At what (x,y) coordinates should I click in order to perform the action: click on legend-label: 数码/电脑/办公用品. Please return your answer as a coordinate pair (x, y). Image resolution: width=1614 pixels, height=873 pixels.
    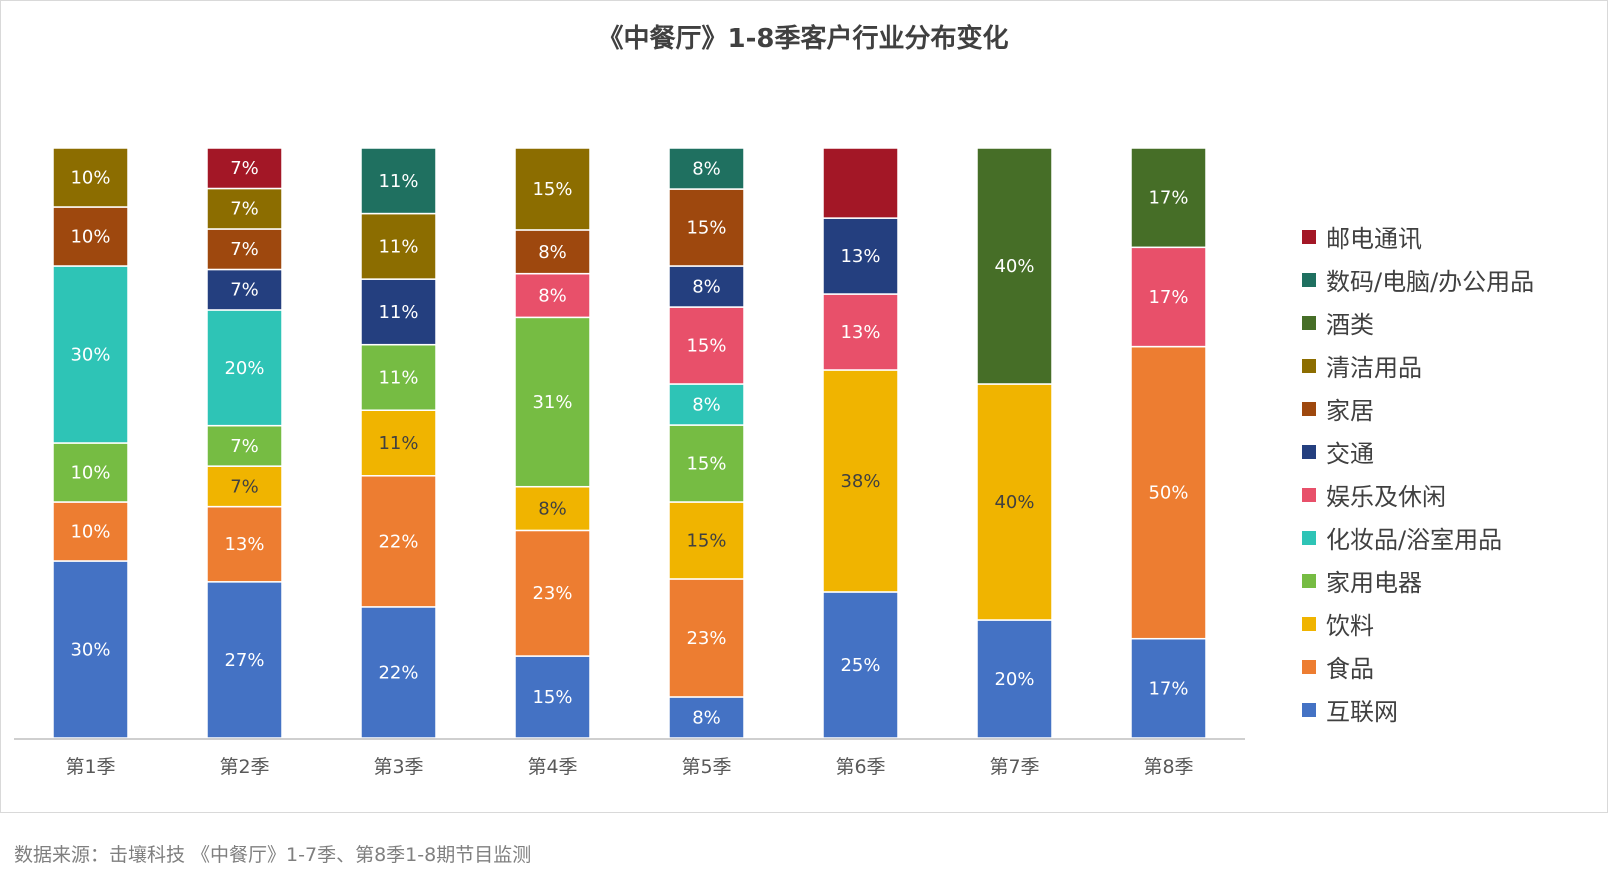
    Looking at the image, I should click on (1430, 282).